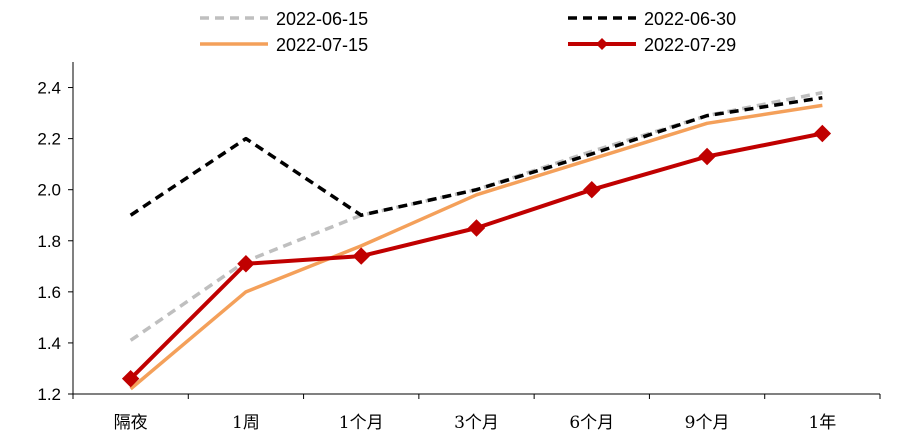  What do you see at coordinates (822, 423) in the screenshot?
I see `x-tick-label: 1年` at bounding box center [822, 423].